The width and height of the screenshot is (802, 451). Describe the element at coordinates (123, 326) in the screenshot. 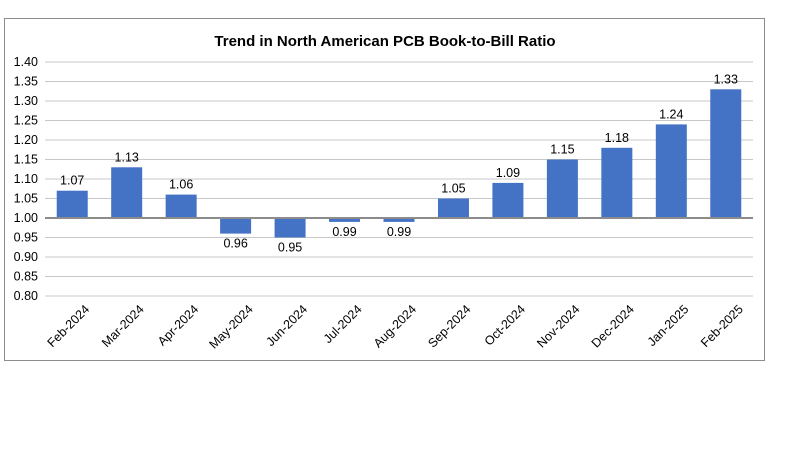

I see `x-tick-label: Mar-2024` at that location.